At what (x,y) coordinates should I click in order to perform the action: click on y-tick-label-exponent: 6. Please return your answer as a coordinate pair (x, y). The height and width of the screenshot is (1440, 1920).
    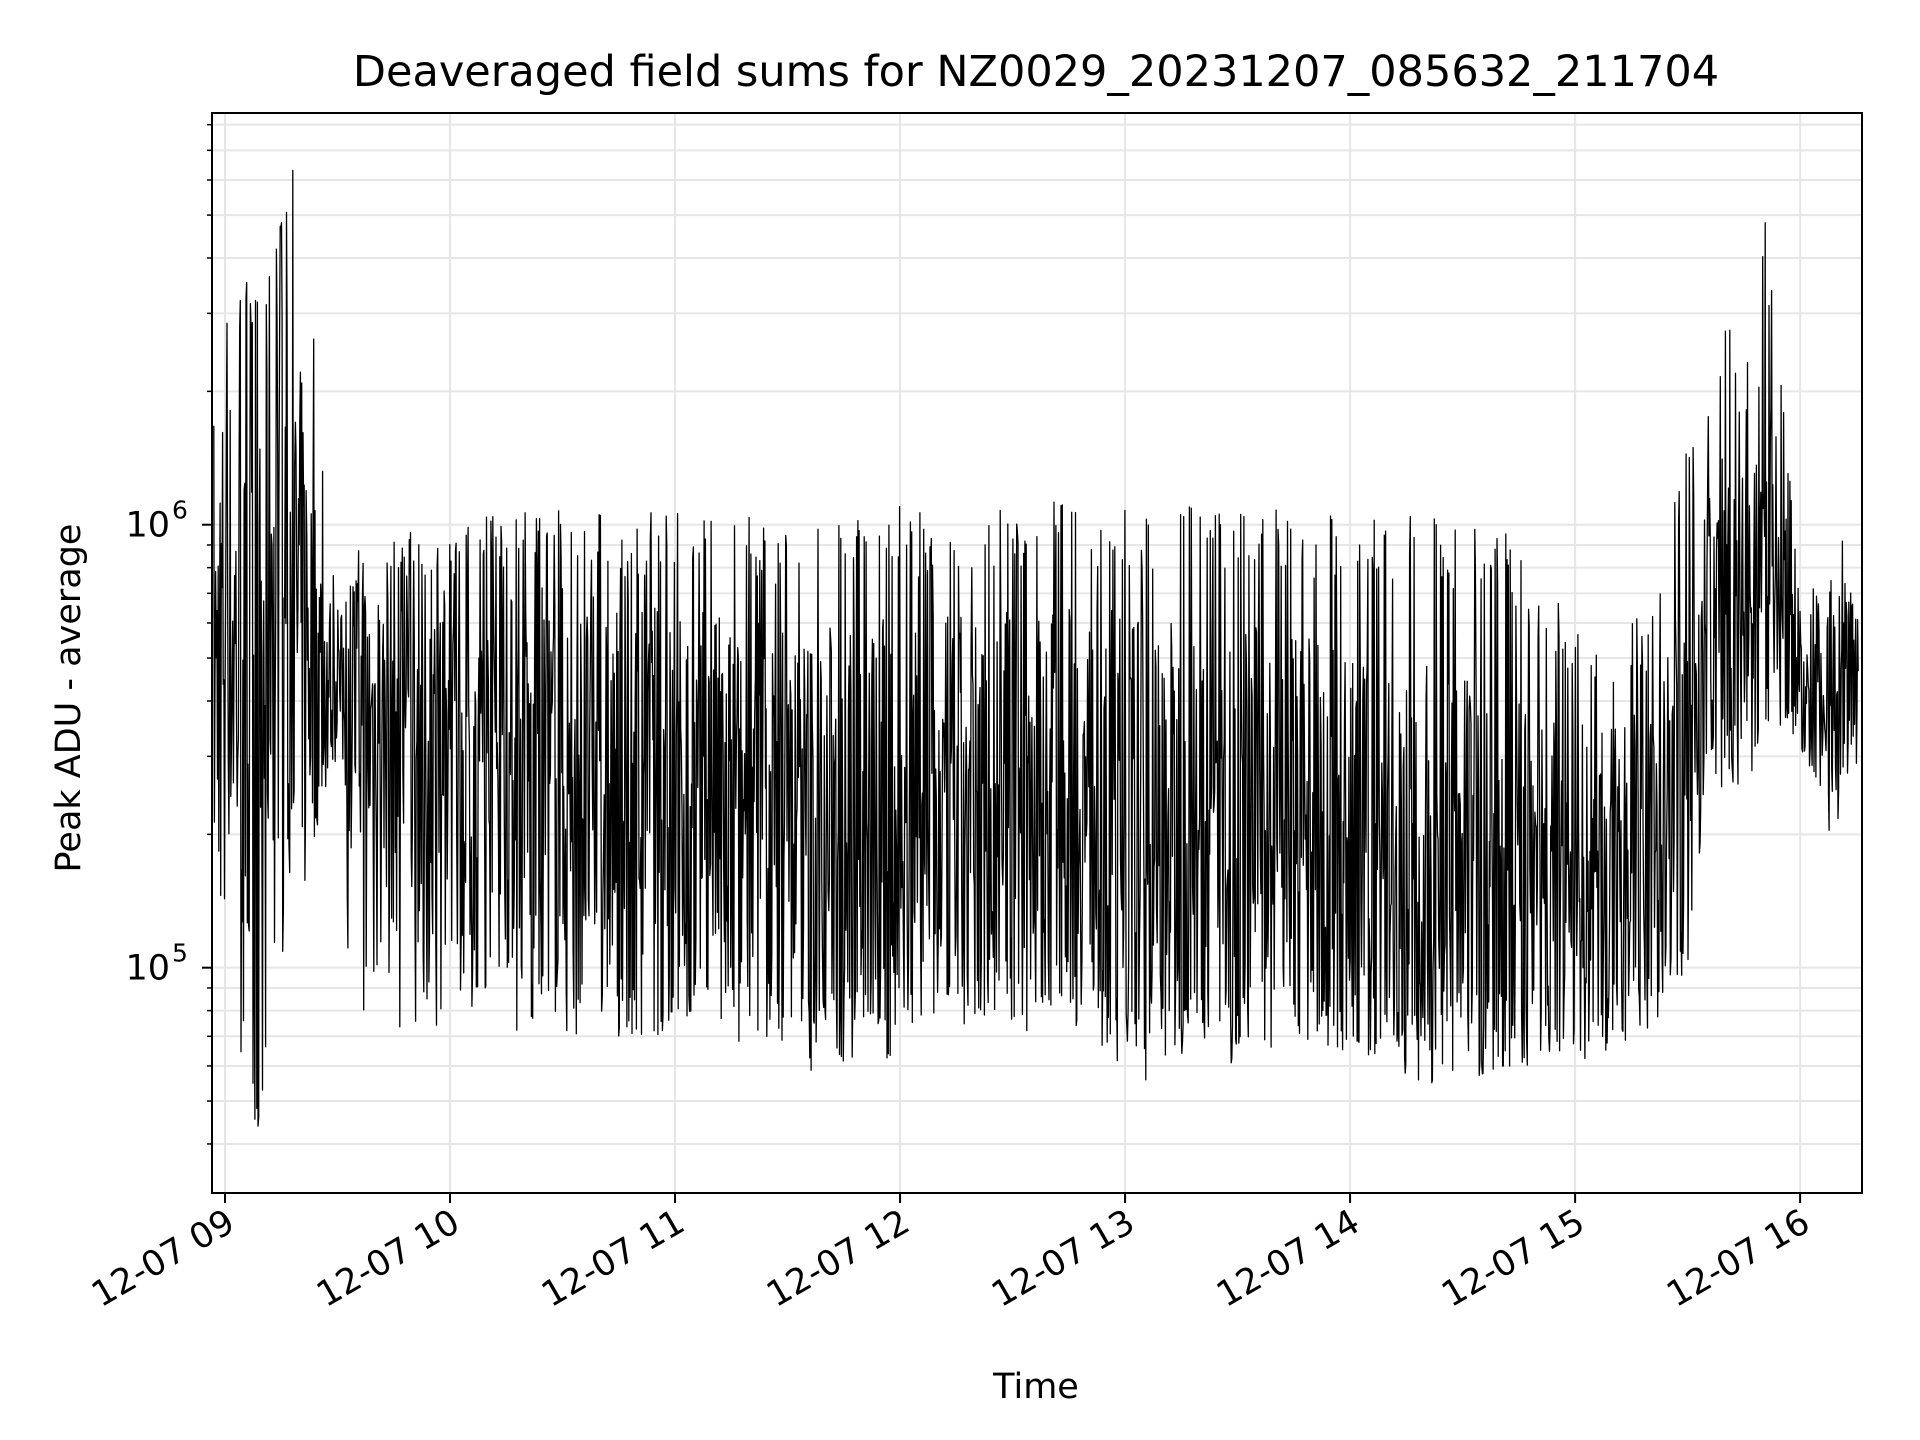
    Looking at the image, I should click on (180, 510).